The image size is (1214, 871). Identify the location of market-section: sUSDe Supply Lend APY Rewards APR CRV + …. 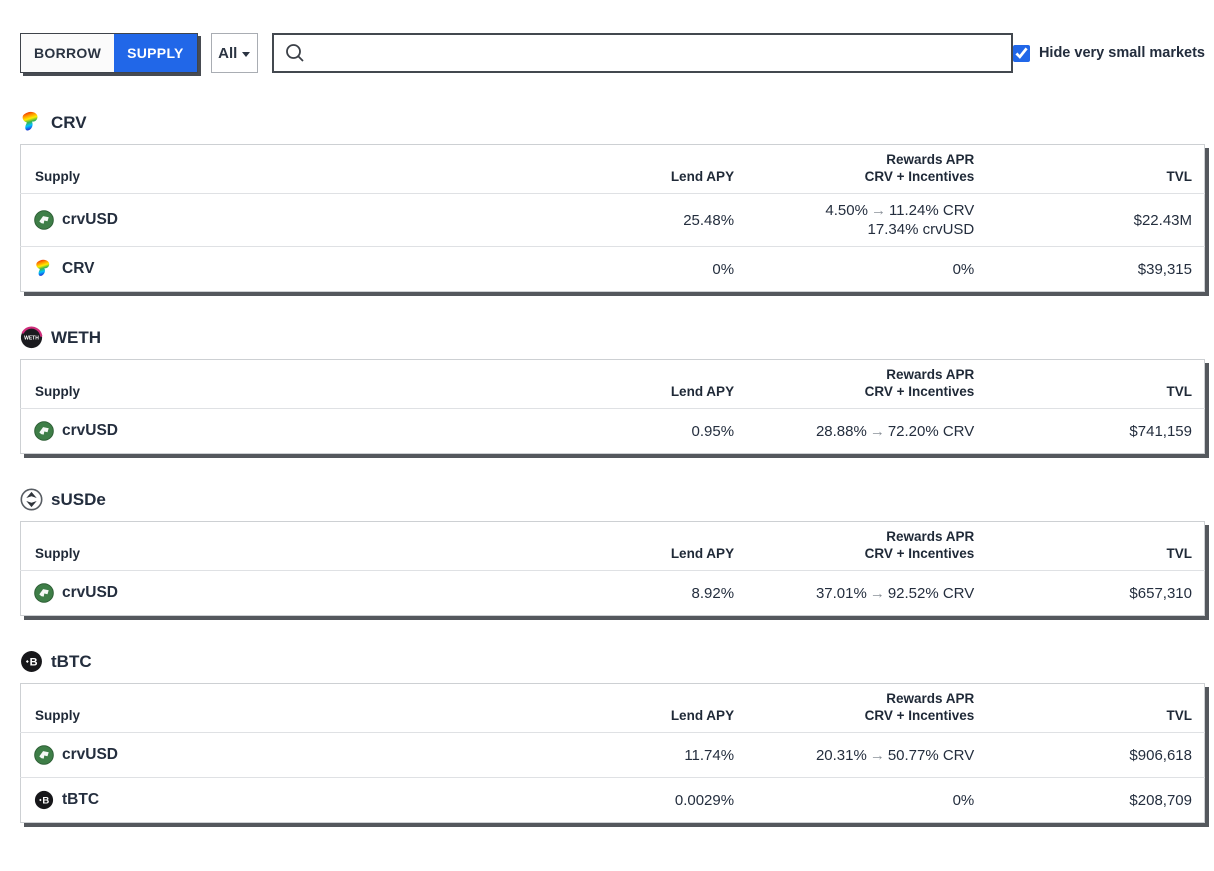
(612, 552).